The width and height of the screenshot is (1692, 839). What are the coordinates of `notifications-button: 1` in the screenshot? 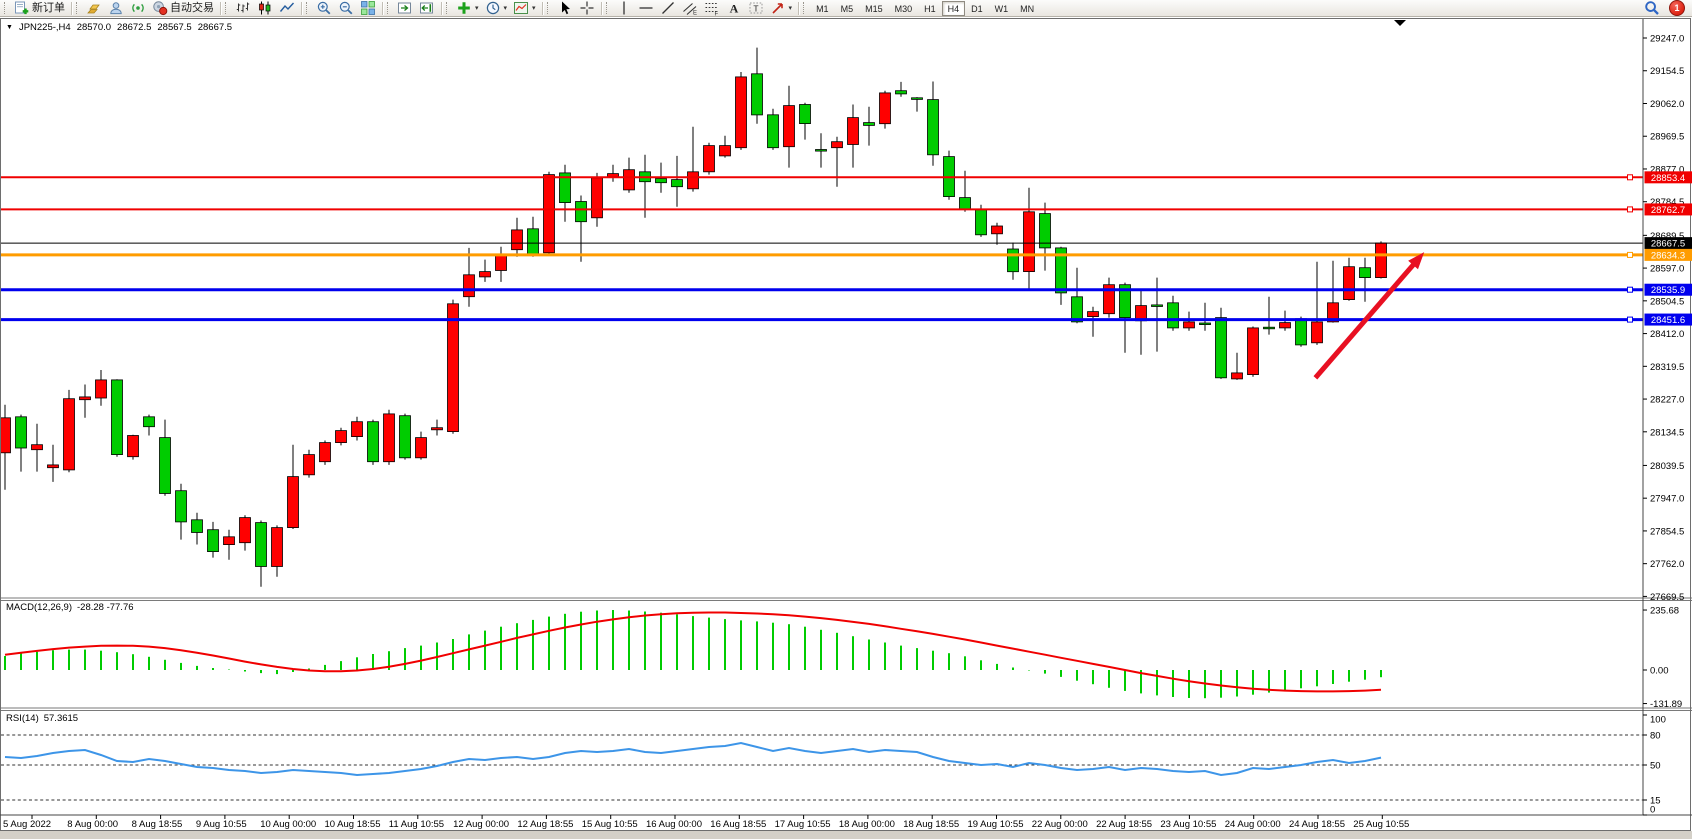 It's located at (1677, 8).